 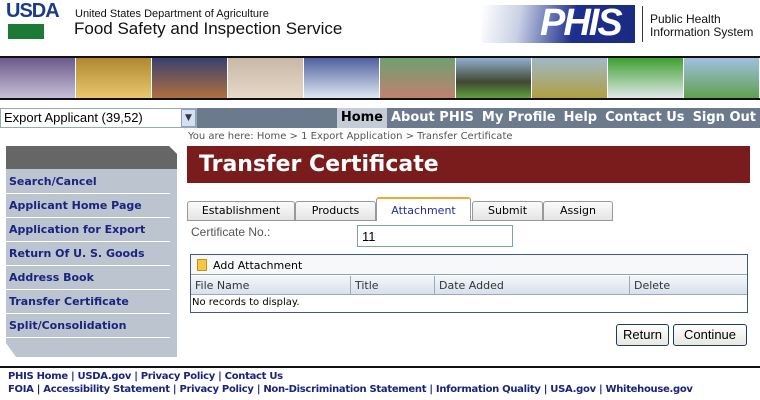 What do you see at coordinates (432, 117) in the screenshot?
I see `nav-about-phis: About PHIS` at bounding box center [432, 117].